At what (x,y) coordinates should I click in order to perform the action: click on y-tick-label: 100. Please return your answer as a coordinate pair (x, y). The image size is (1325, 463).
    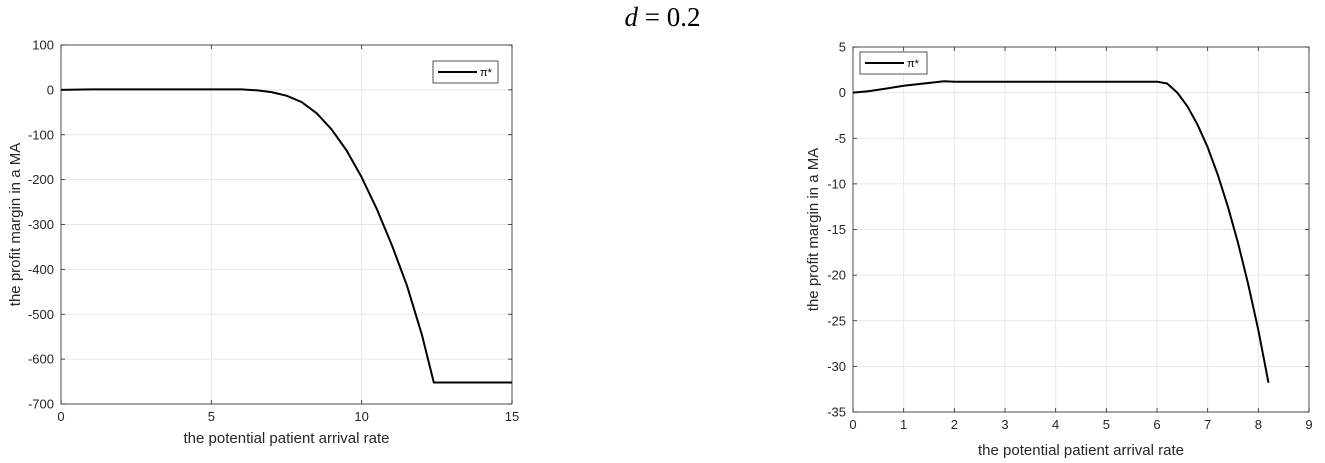
    Looking at the image, I should click on (43, 45).